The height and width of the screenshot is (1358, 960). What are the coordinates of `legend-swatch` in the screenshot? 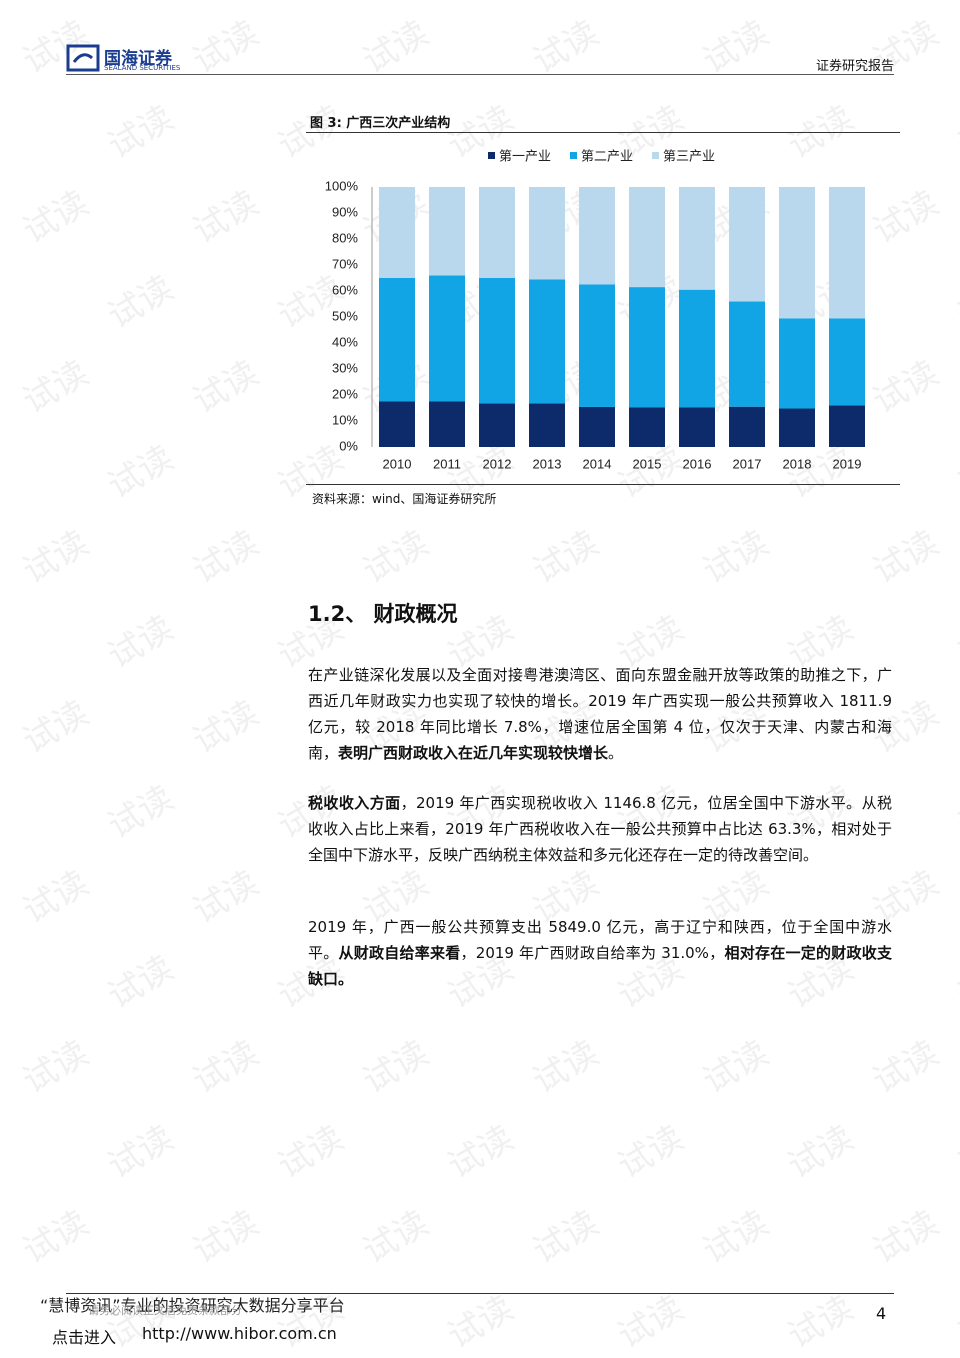 It's located at (655, 155).